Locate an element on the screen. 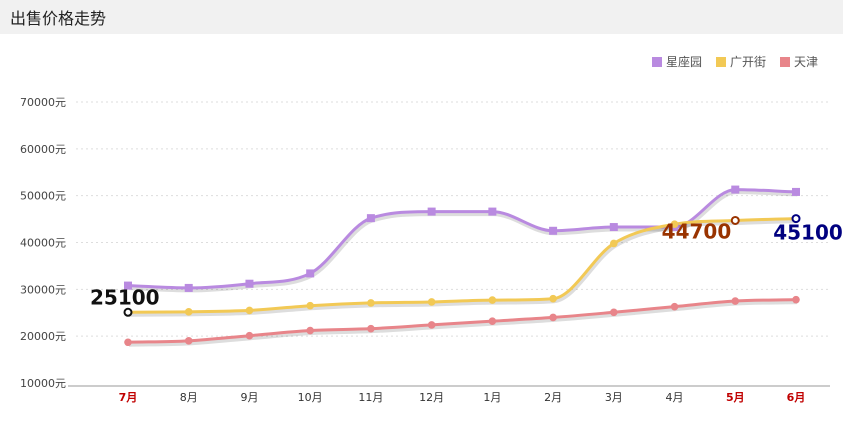  series-line-shadow is located at coordinates (463, 323).